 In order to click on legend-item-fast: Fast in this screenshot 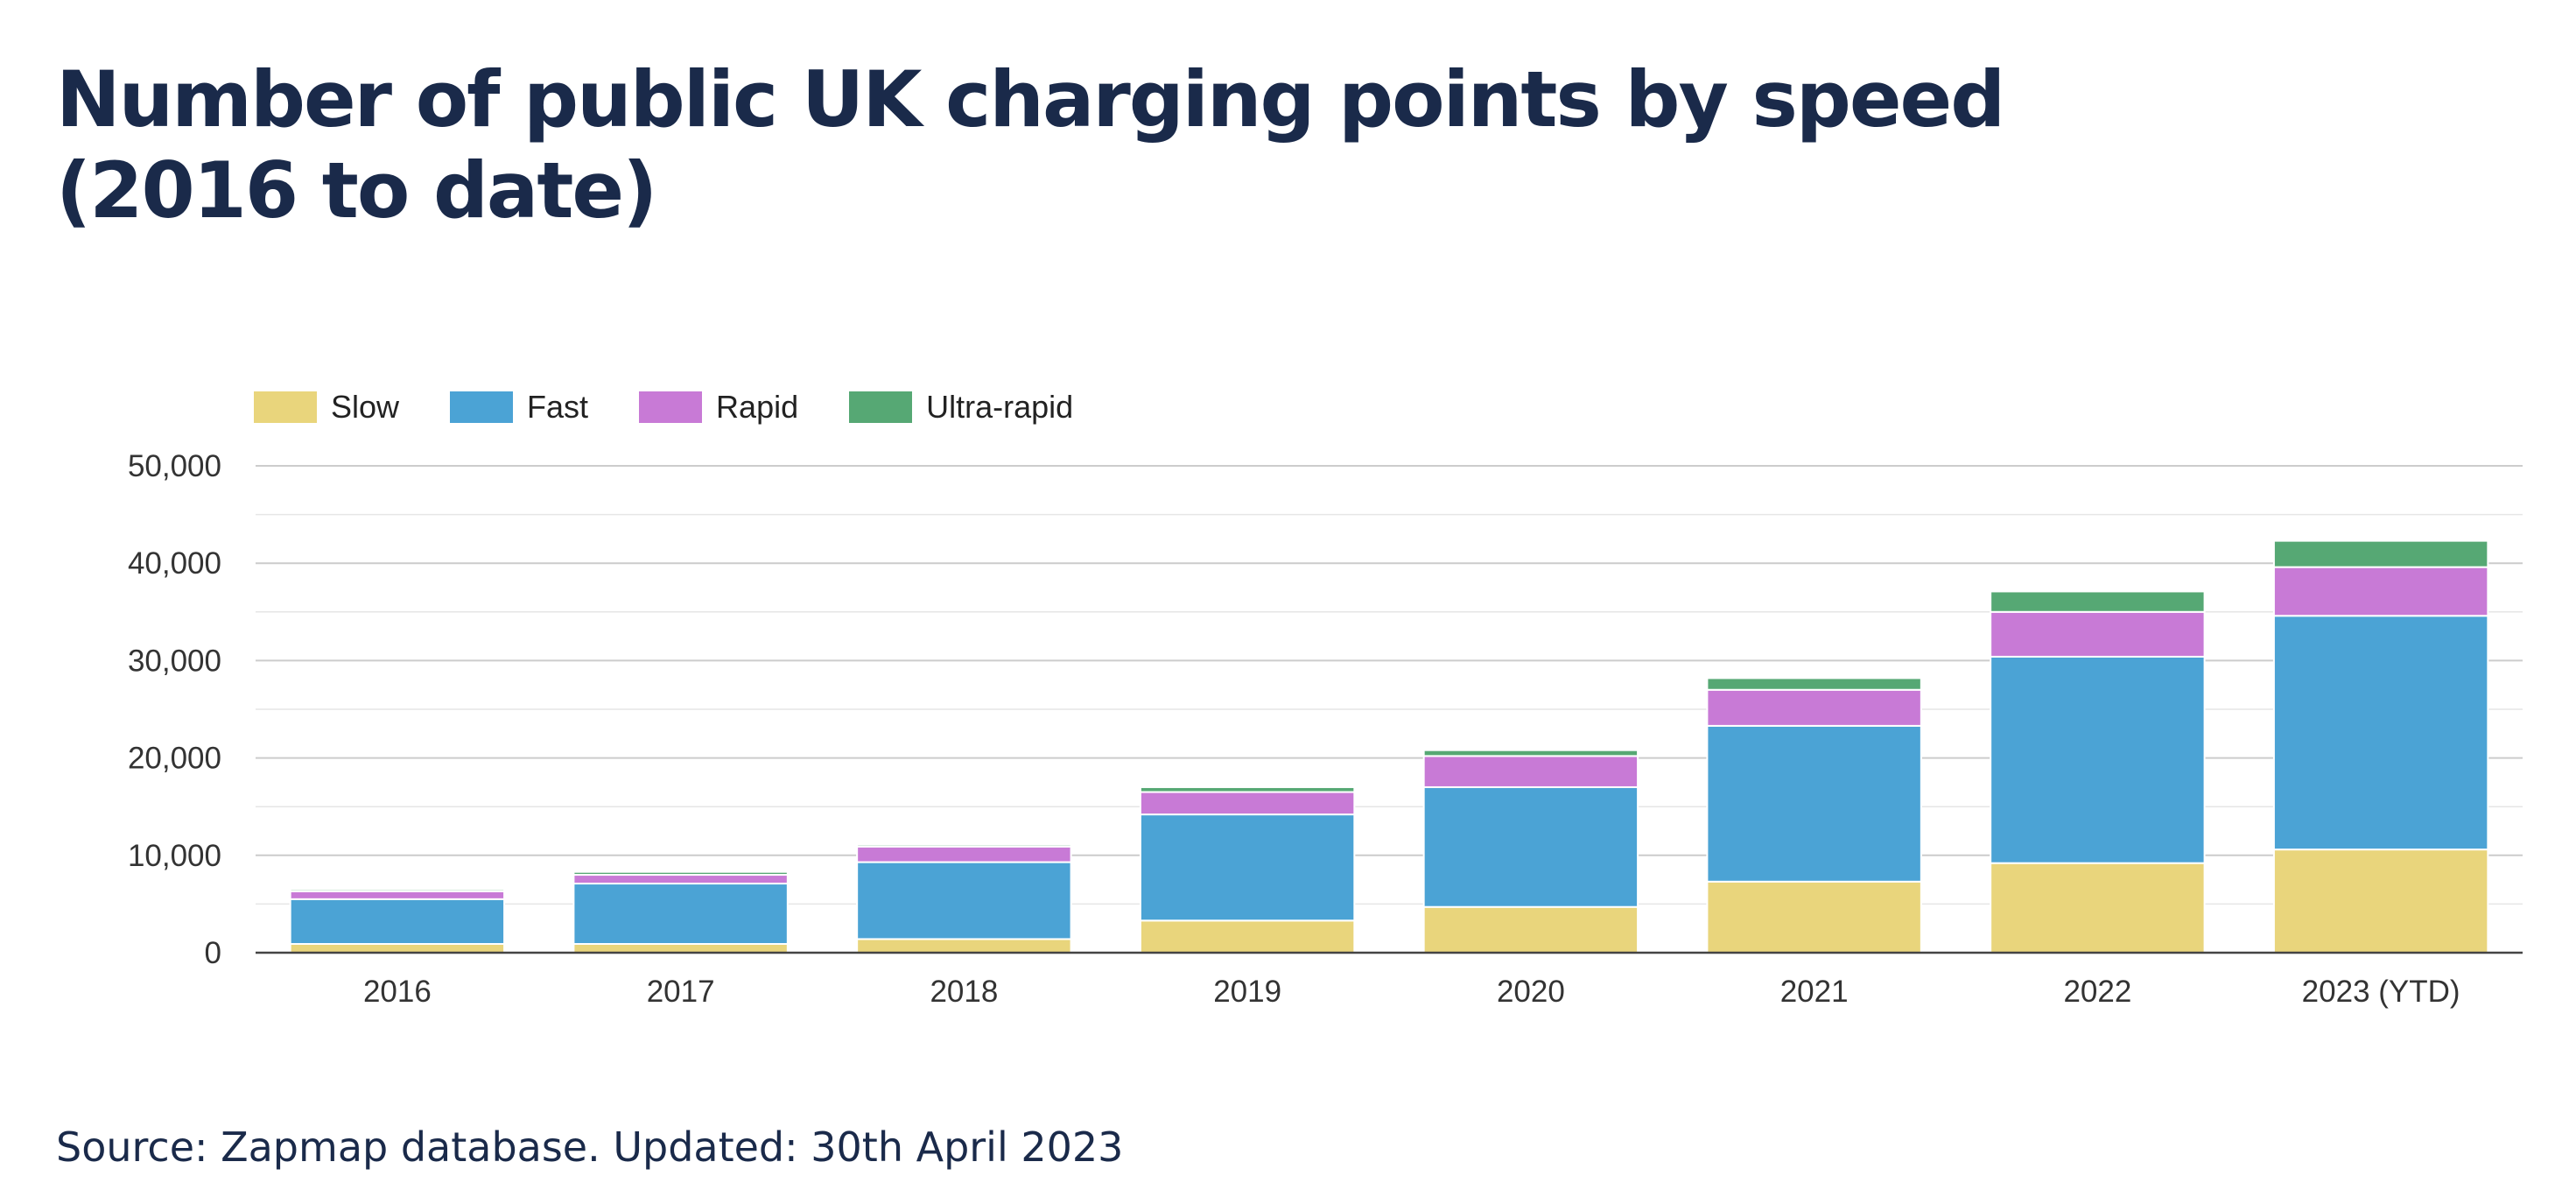, I will do `click(519, 407)`.